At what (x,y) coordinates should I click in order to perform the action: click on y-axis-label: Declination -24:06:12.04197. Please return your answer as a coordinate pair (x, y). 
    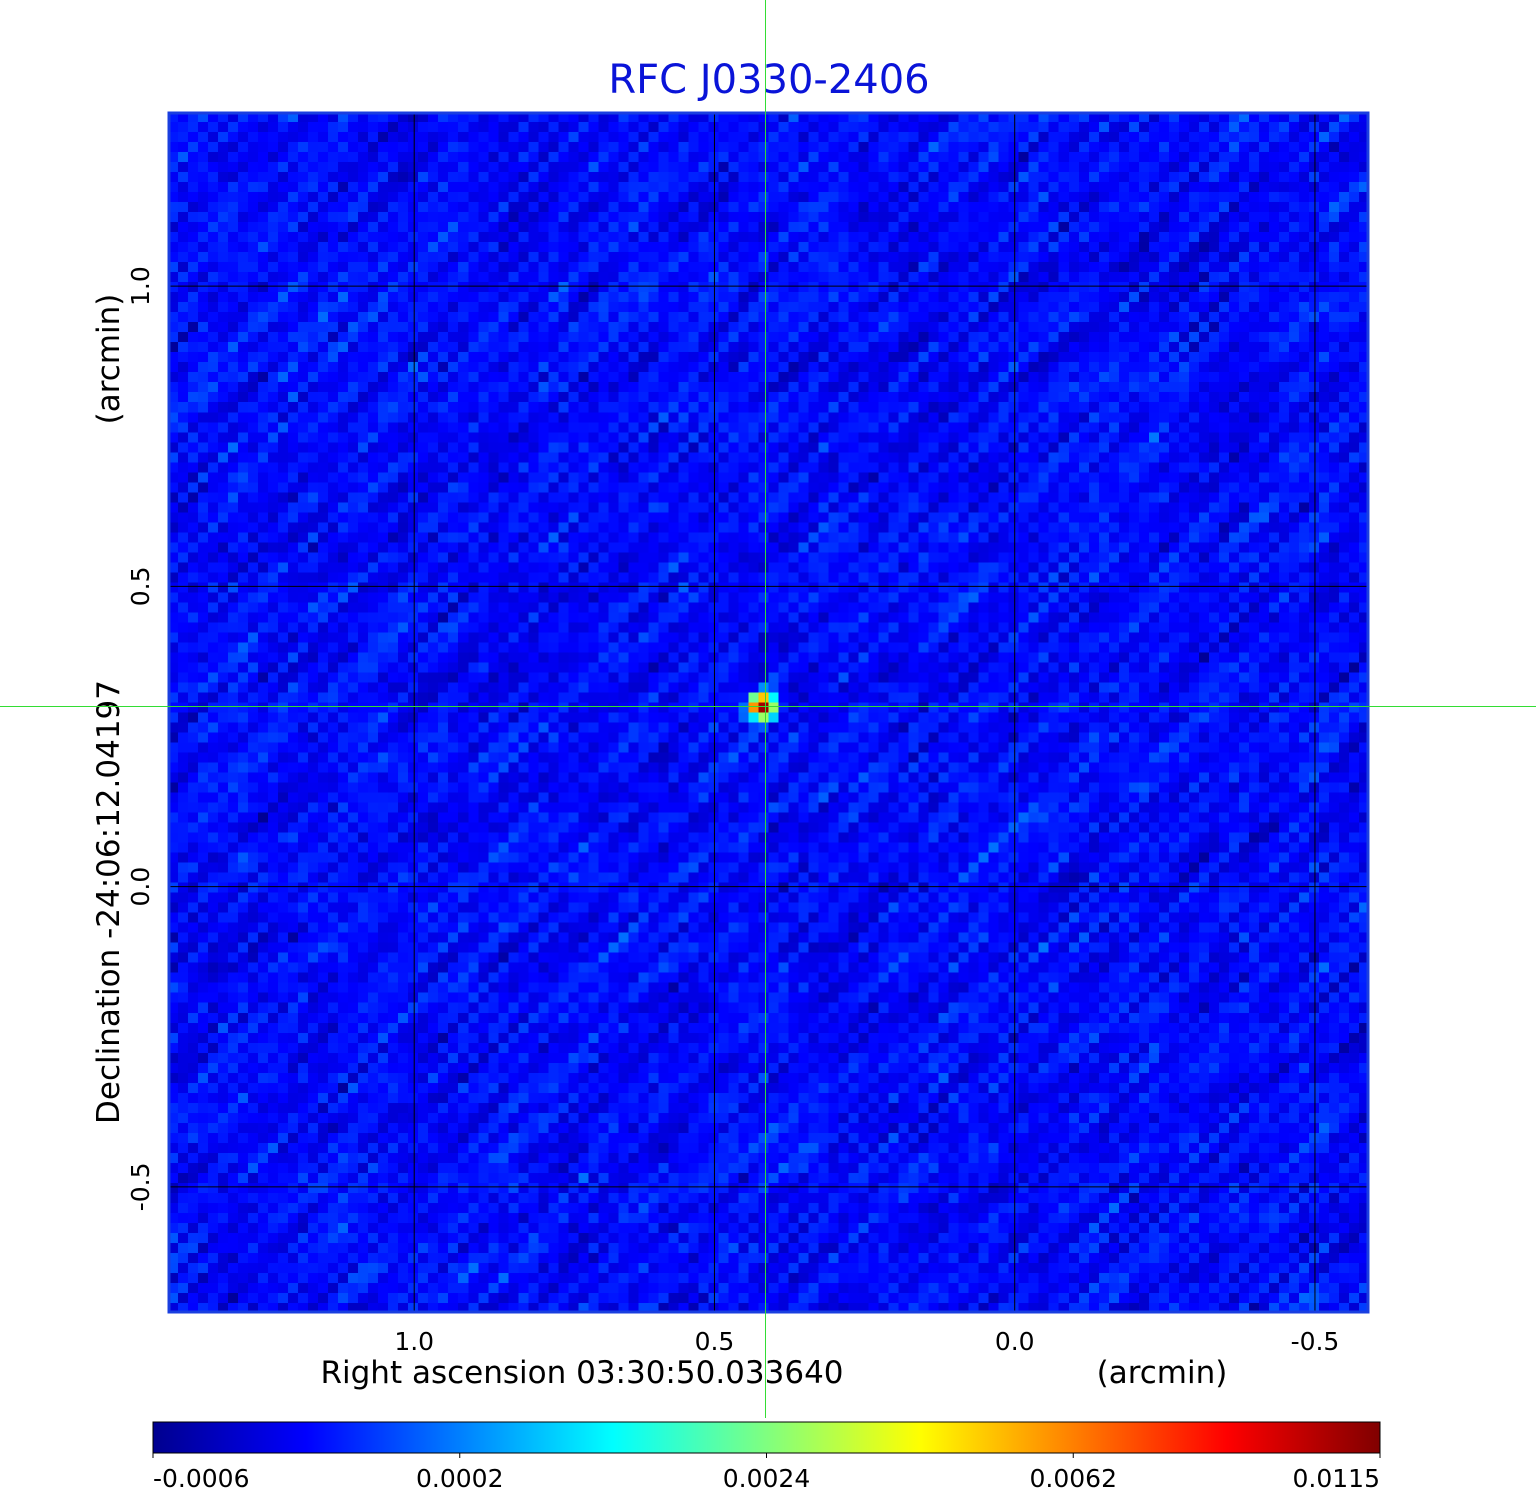
    Looking at the image, I should click on (109, 902).